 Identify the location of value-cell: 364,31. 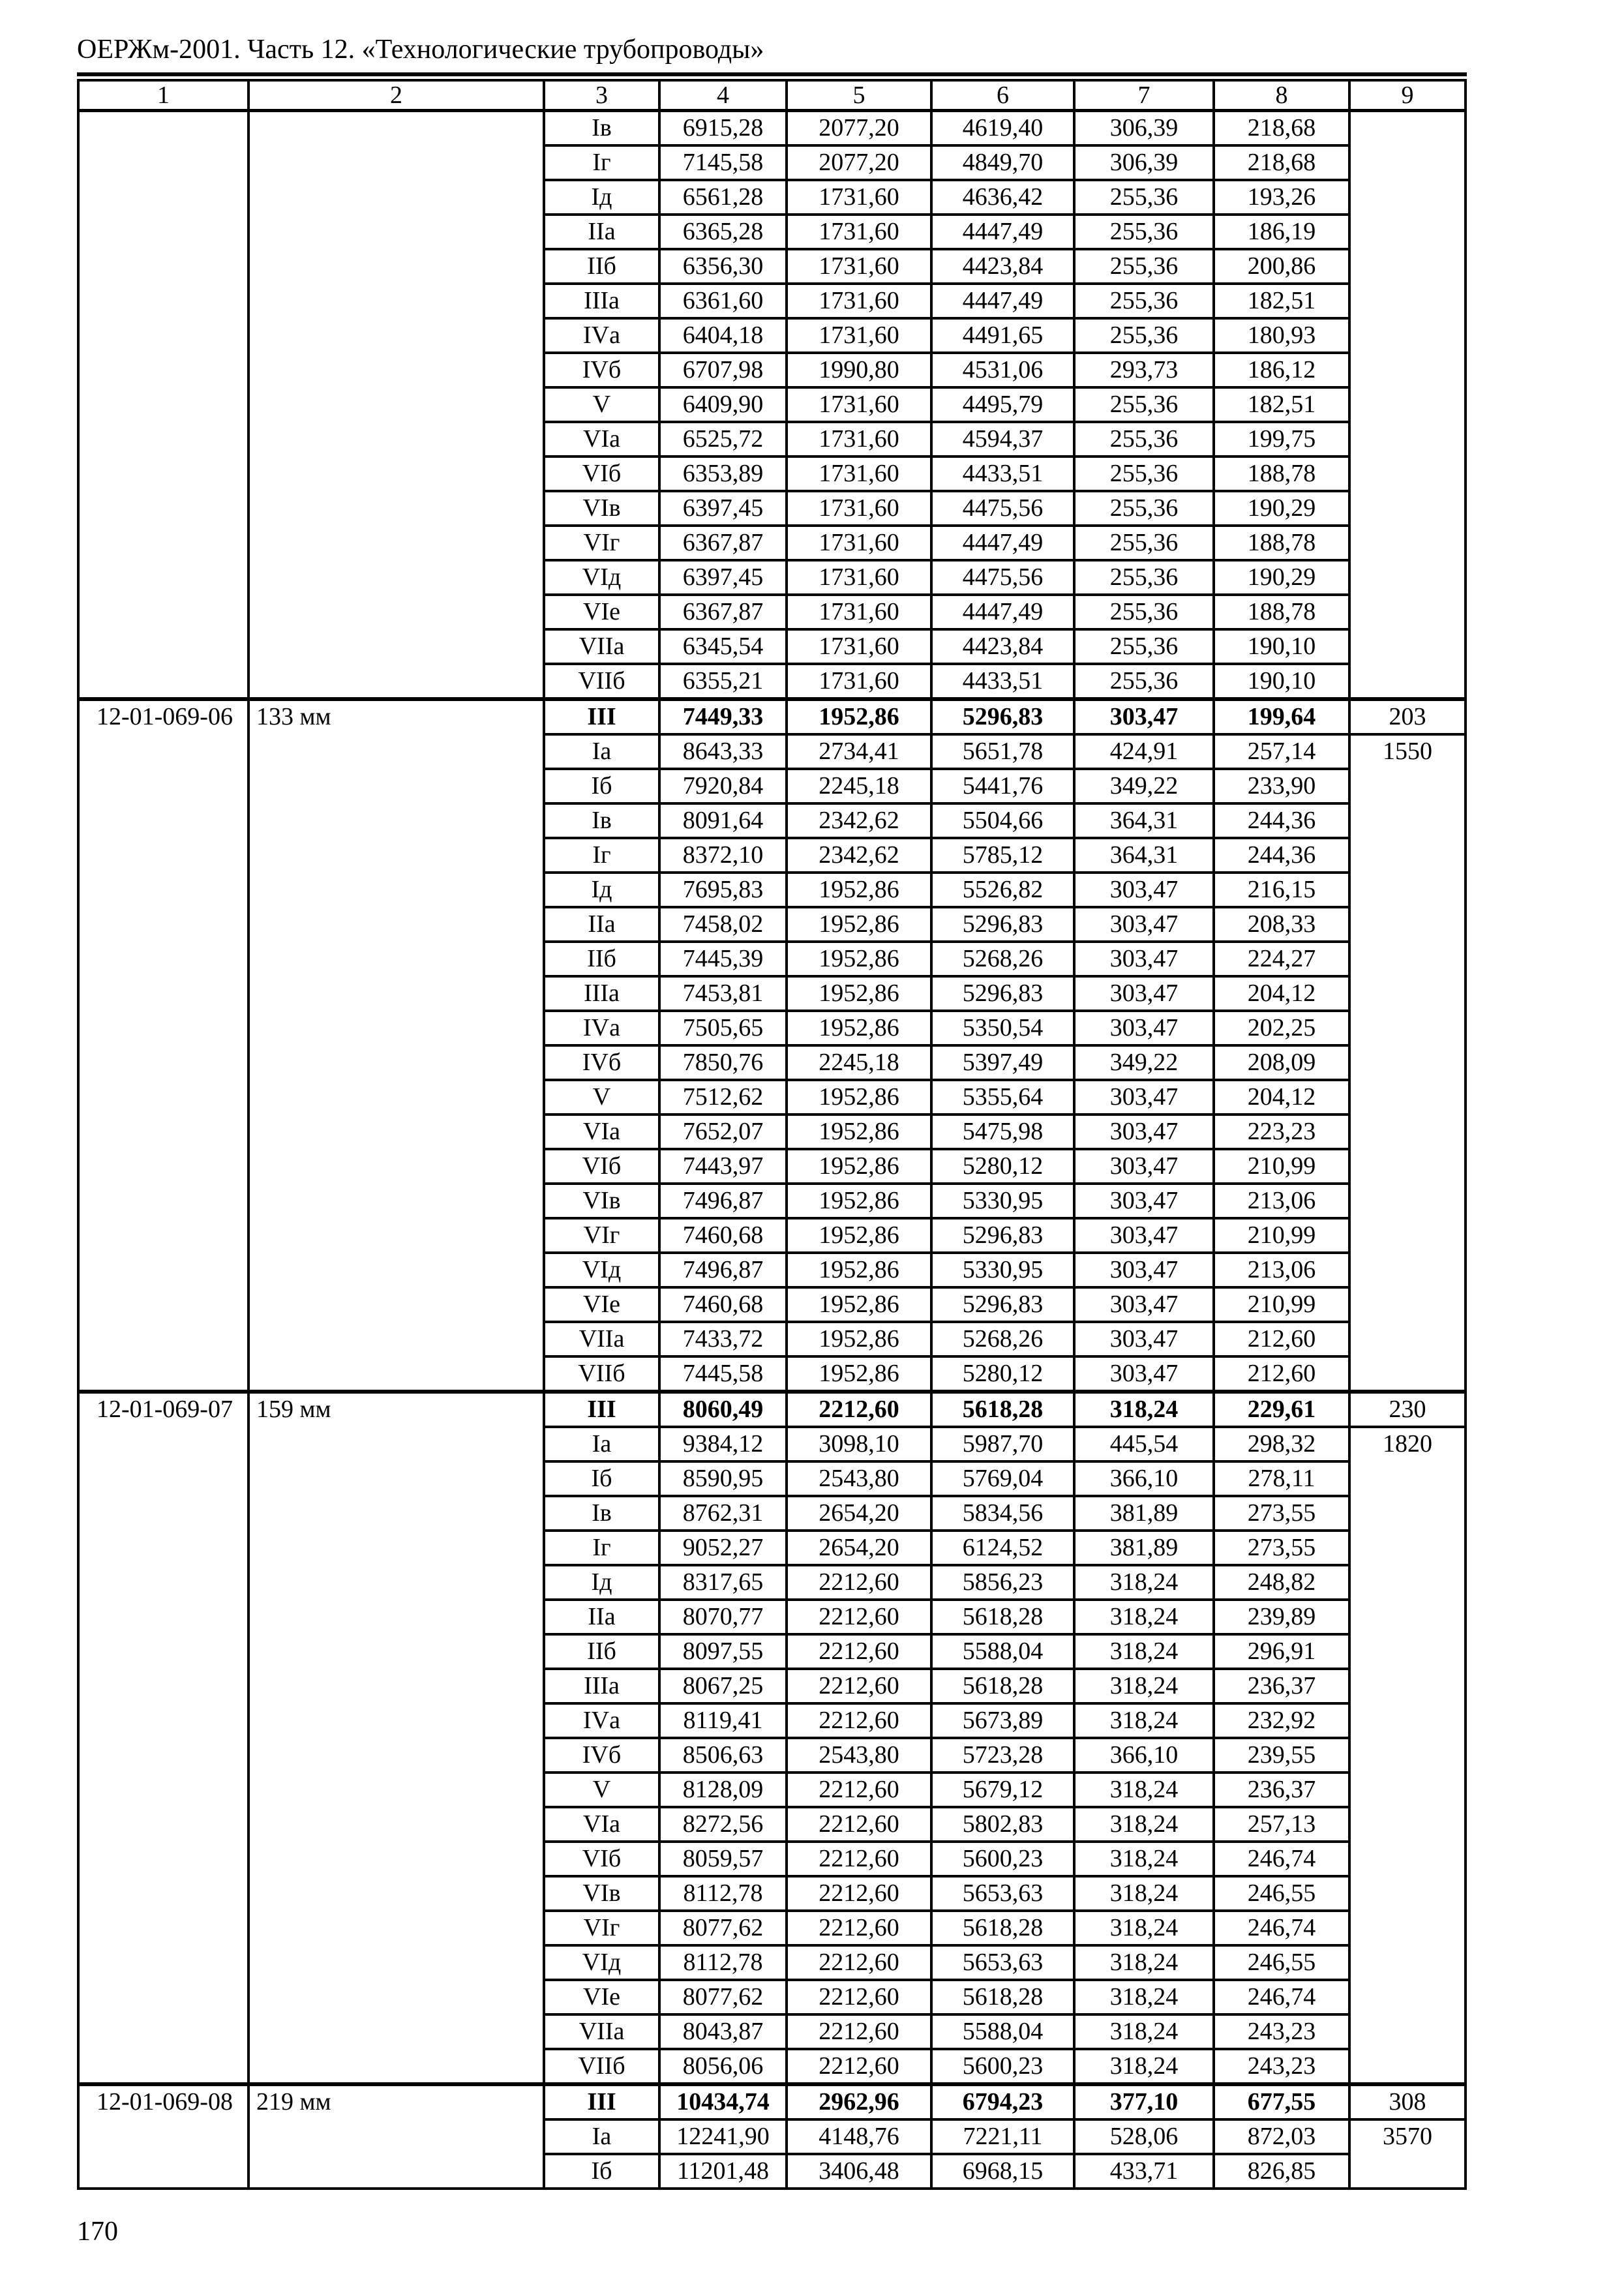
(1144, 855).